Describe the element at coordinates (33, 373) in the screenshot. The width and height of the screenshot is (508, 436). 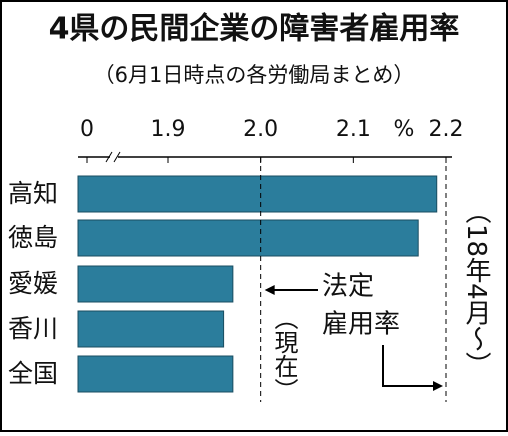
I see `category-label: 全国` at that location.